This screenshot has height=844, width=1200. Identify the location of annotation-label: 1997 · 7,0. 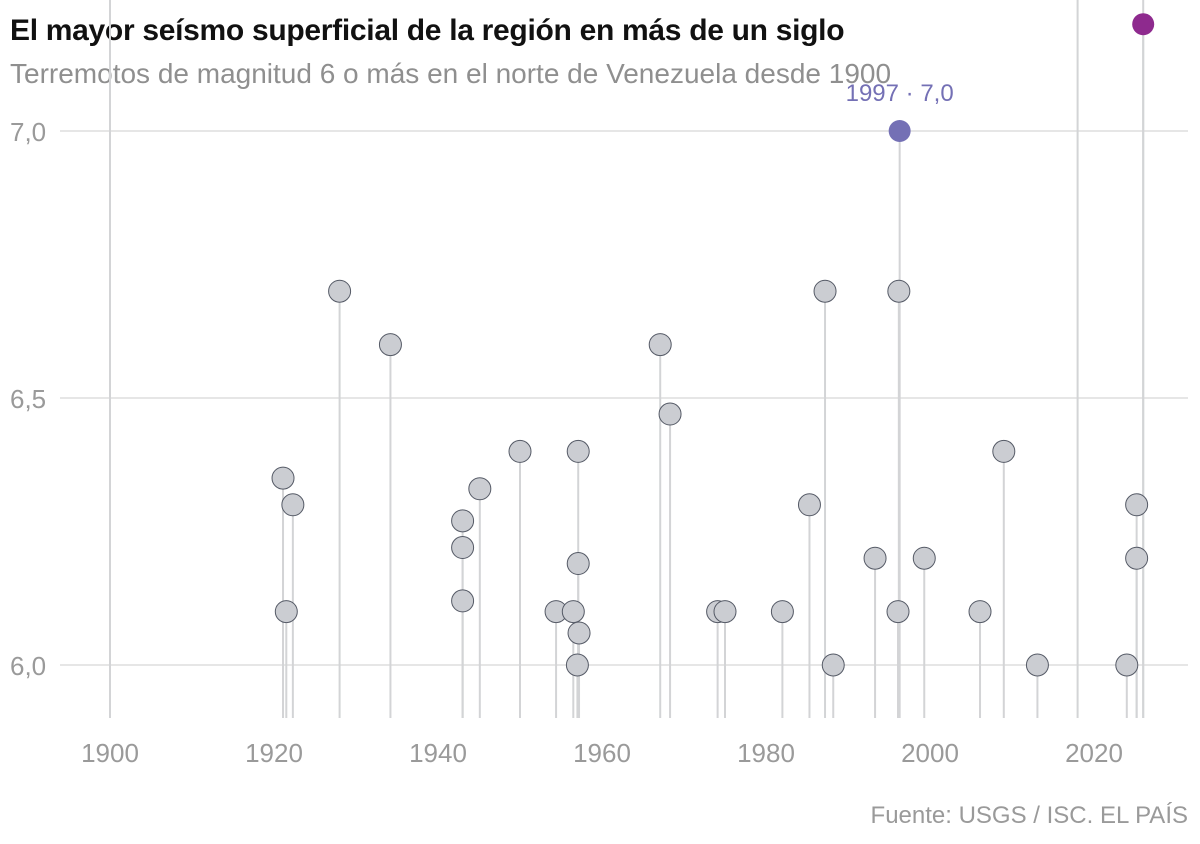
(900, 93).